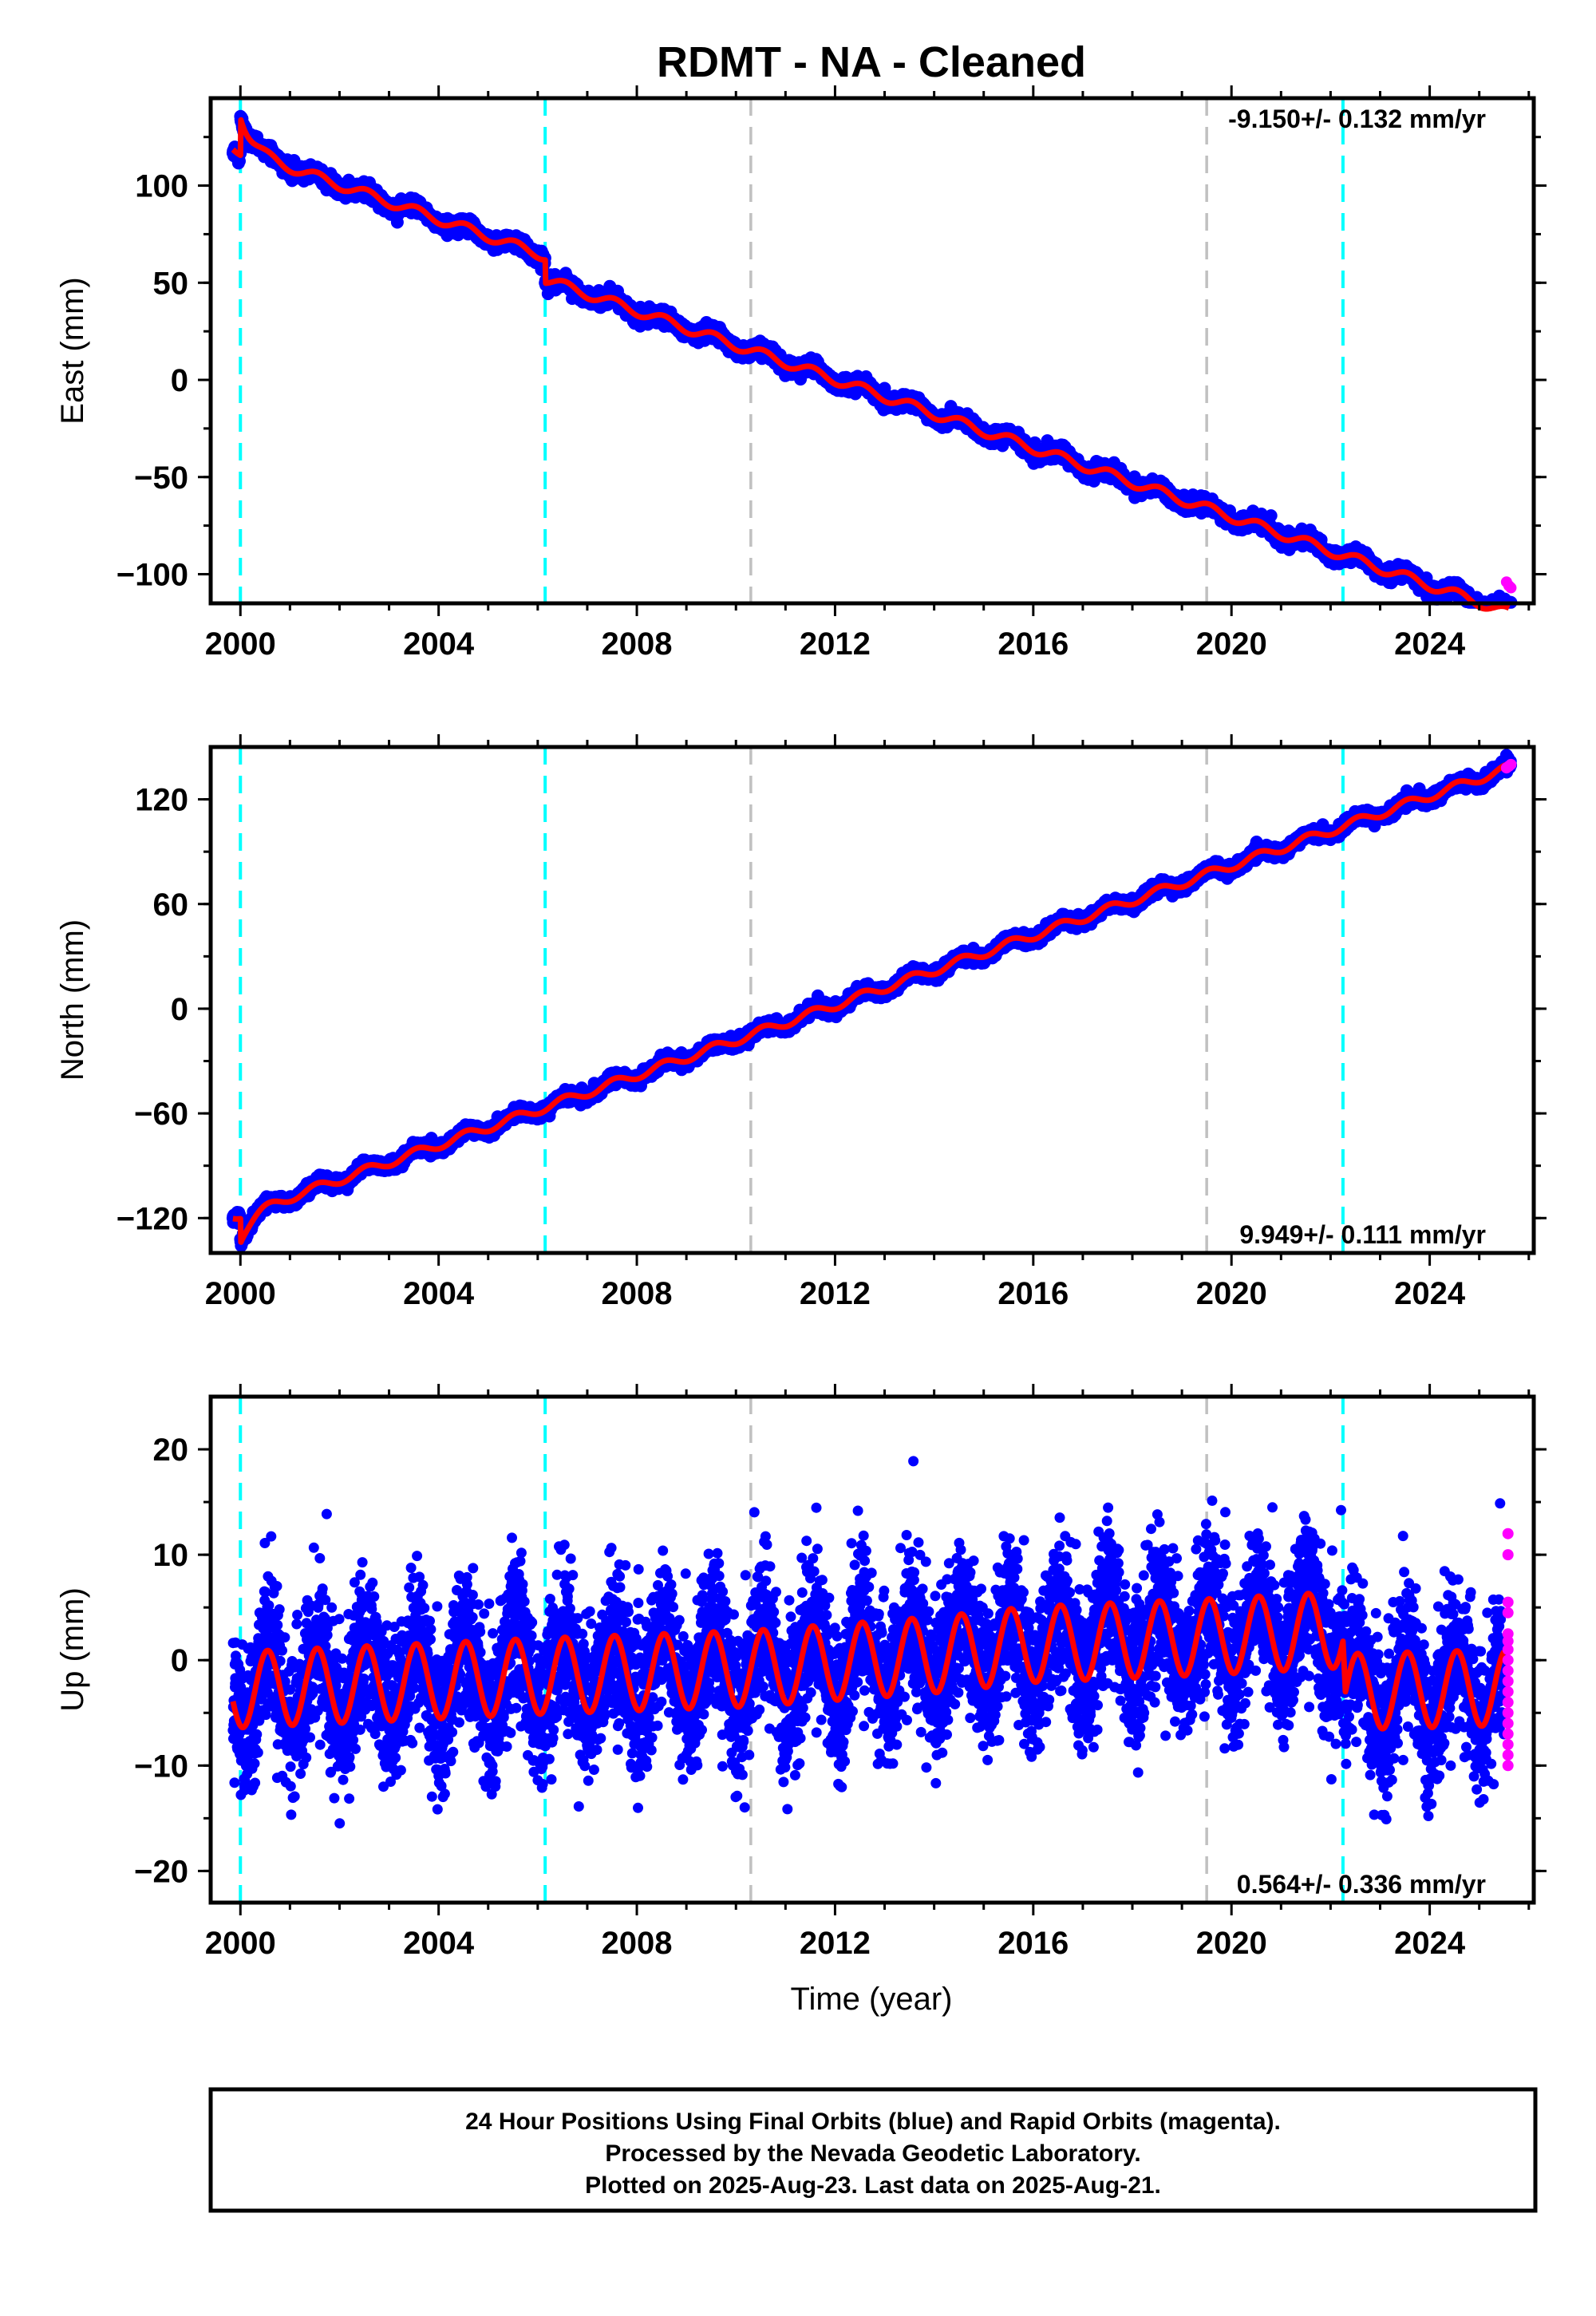 Image resolution: width=1596 pixels, height=2316 pixels. I want to click on y-tick-label: −50, so click(161, 478).